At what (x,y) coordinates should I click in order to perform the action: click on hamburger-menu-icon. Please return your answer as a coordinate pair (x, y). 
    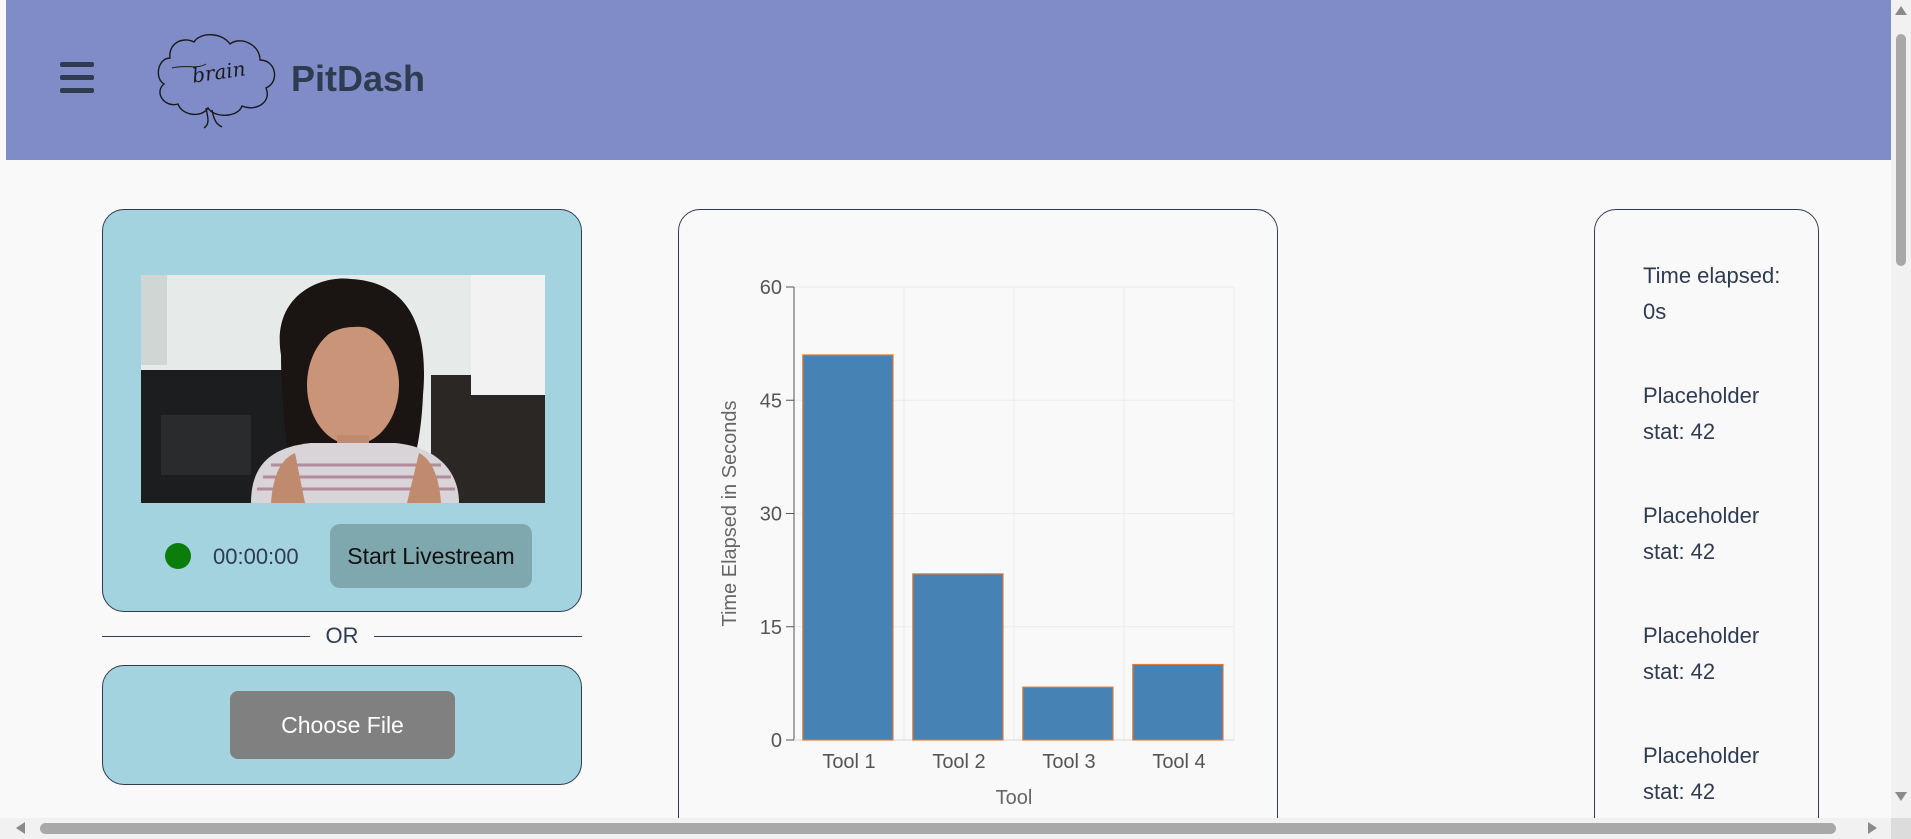
    Looking at the image, I should click on (77, 78).